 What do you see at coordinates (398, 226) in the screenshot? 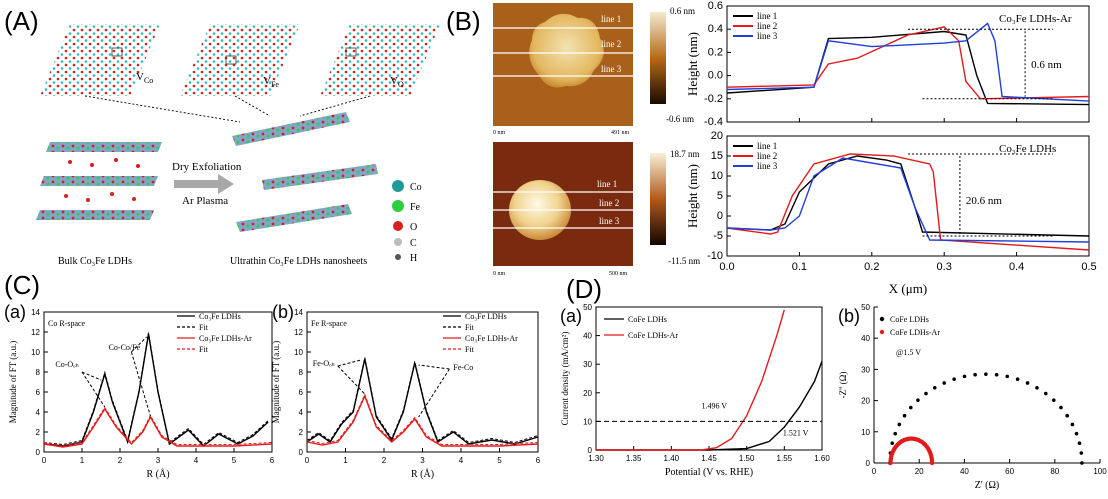
I see `atom-legend-marker-o` at bounding box center [398, 226].